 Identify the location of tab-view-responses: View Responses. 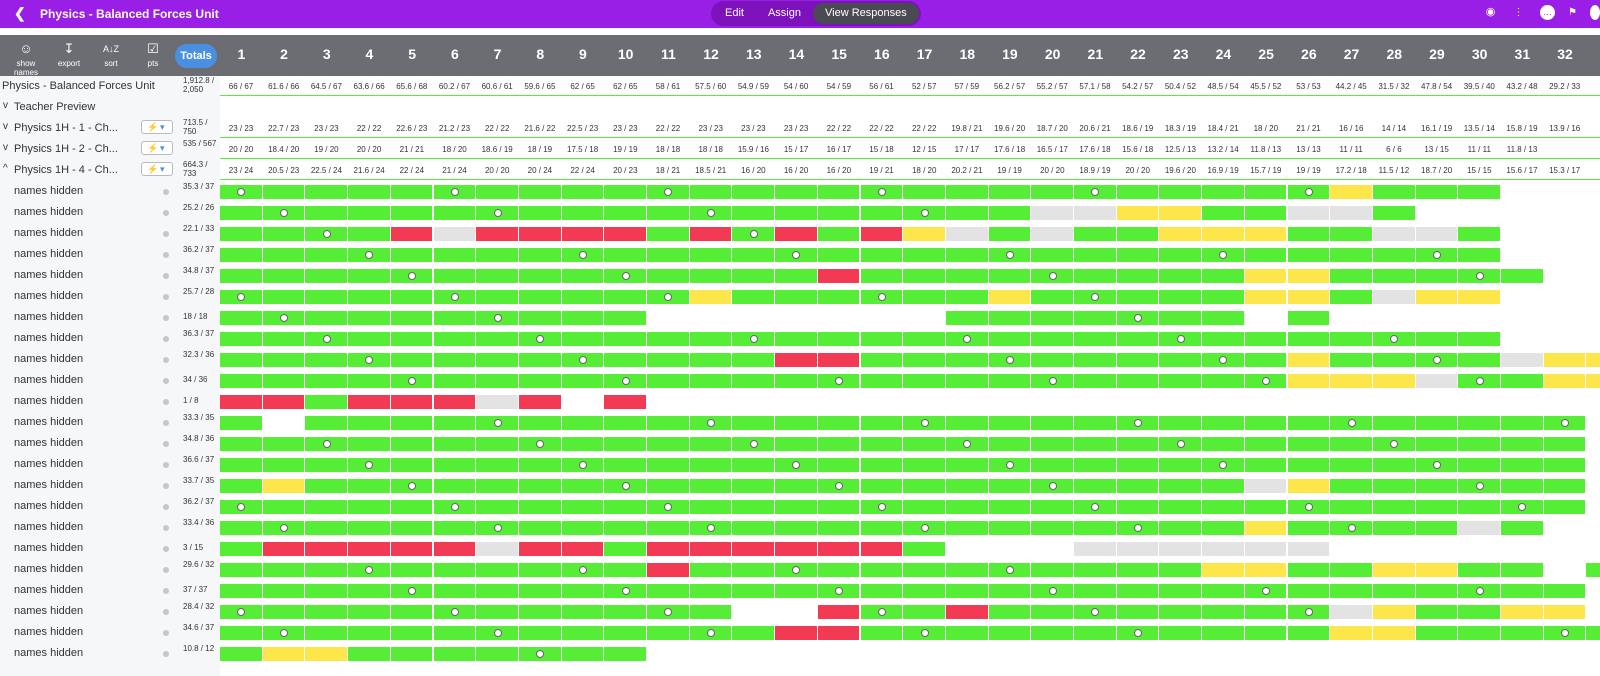
(866, 13).